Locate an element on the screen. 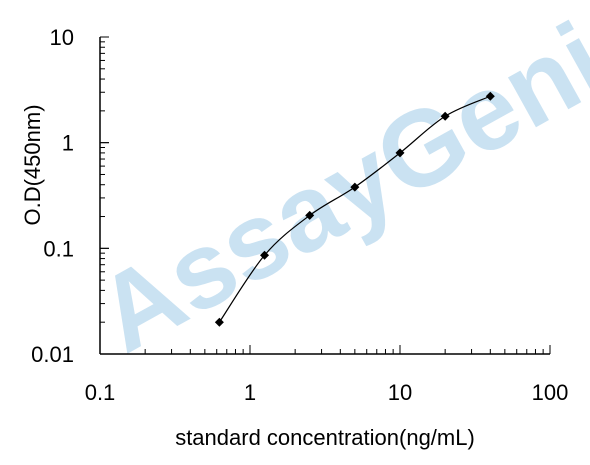  y-tick-label: 0.1 is located at coordinates (58, 248).